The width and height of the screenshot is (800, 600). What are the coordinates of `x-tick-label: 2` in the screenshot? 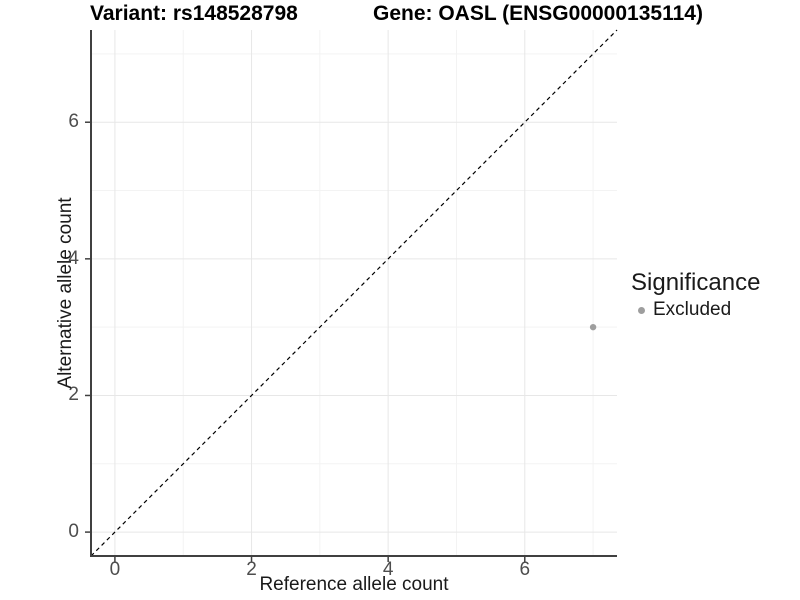 It's located at (251, 569).